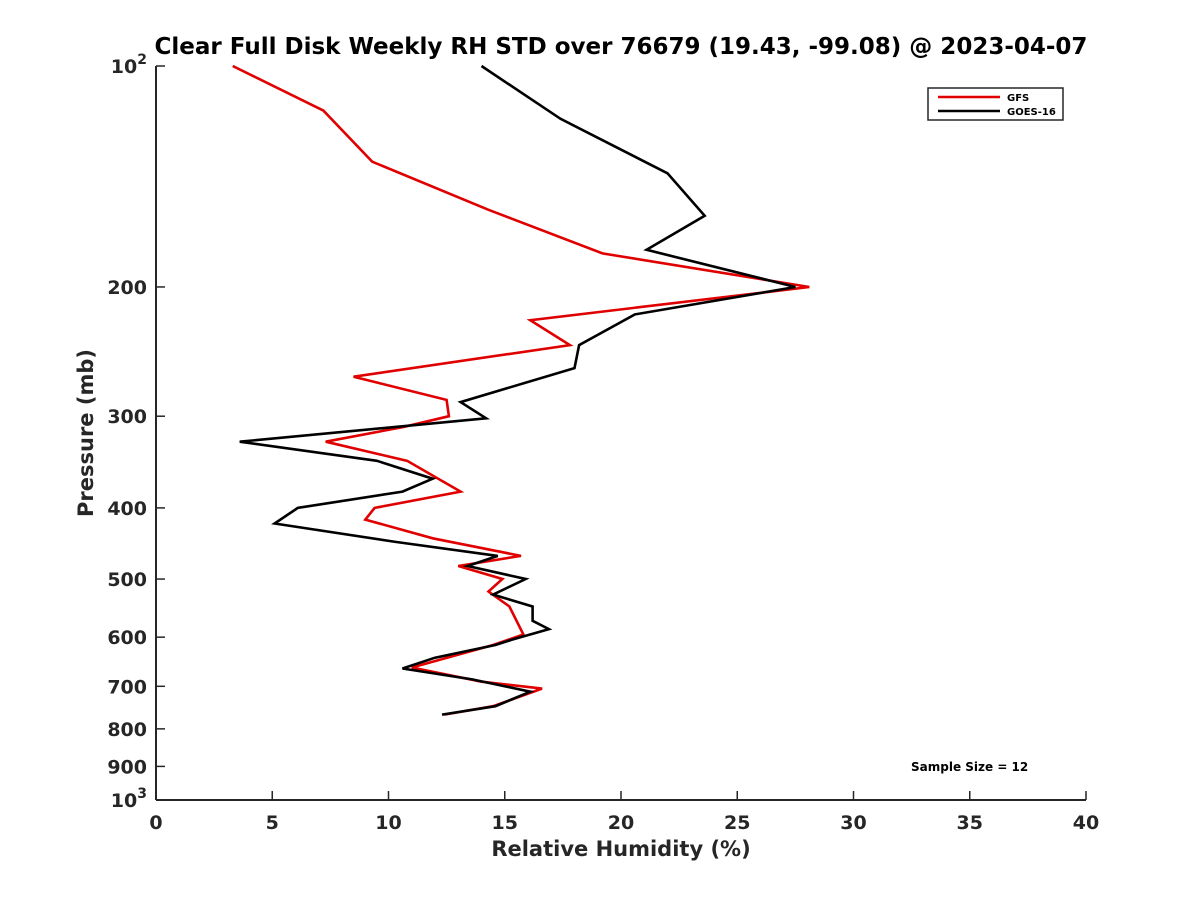  Describe the element at coordinates (86, 433) in the screenshot. I see `y-axis-label: Pressure (mb)` at that location.